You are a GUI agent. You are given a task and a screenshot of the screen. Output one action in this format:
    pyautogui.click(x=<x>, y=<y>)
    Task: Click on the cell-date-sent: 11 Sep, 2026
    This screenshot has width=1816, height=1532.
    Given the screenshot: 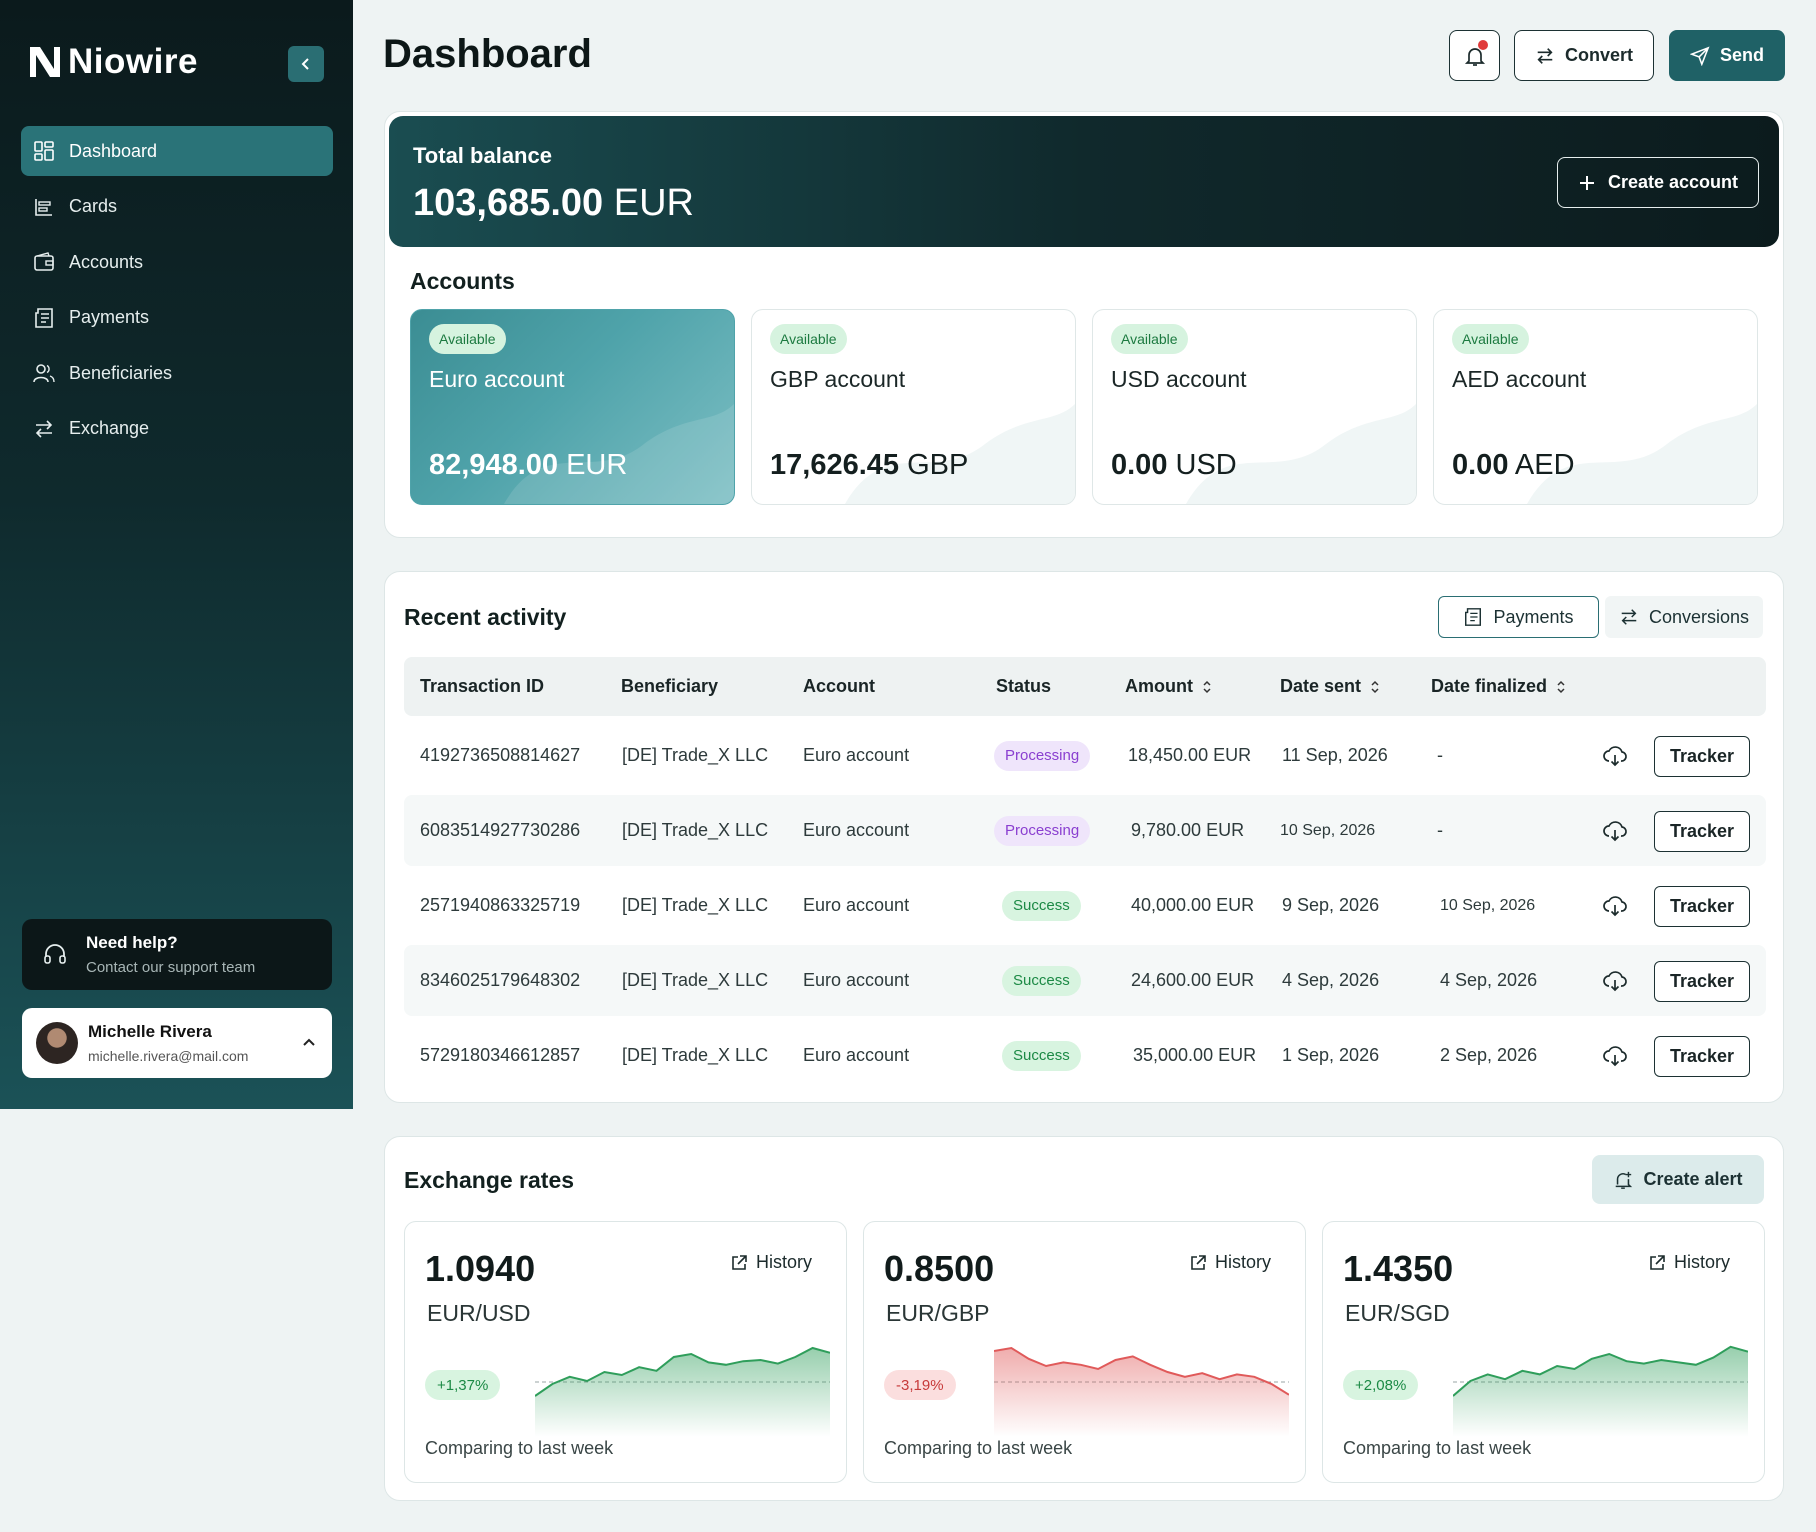 What is the action you would take?
    pyautogui.click(x=1335, y=755)
    